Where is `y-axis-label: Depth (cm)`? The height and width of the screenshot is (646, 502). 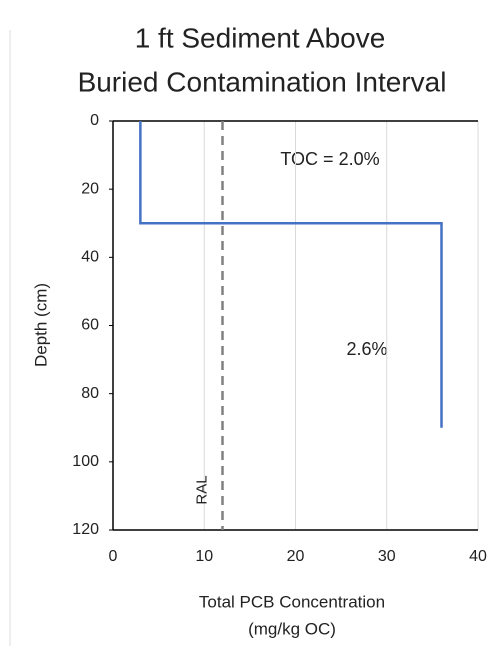
y-axis-label: Depth (cm) is located at coordinates (40, 325).